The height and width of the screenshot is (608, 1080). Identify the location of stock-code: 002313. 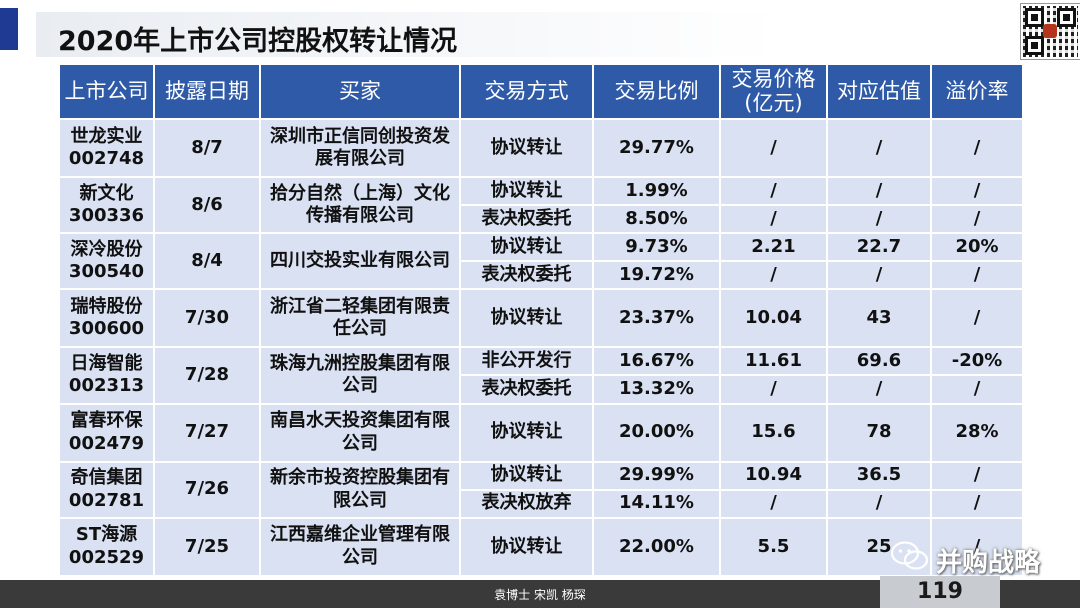
(106, 386).